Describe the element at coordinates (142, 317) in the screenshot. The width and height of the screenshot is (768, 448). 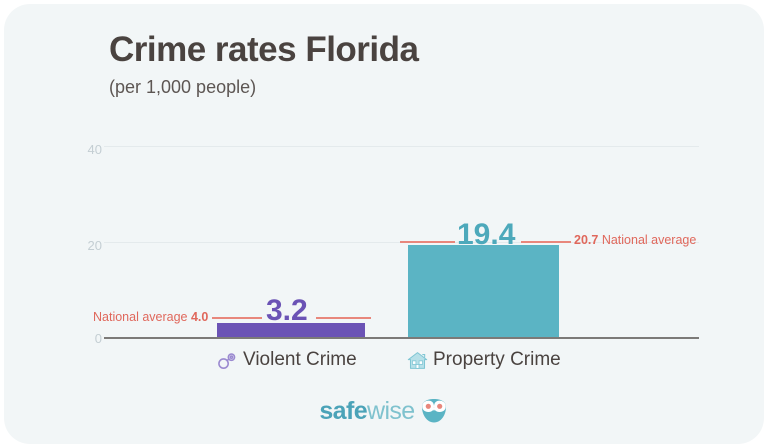
I see `reference-label-violent-prefix: National average` at that location.